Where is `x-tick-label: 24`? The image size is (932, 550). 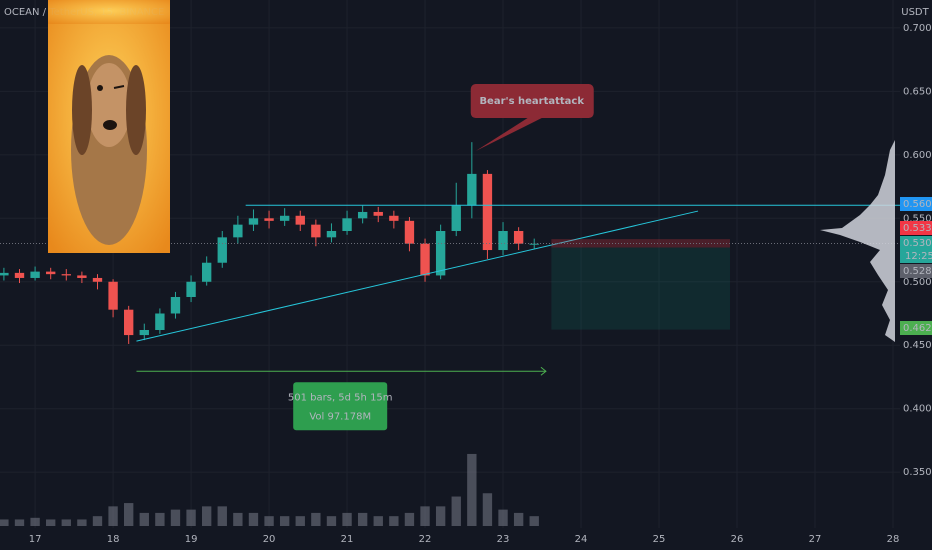 x-tick-label: 24 is located at coordinates (581, 539).